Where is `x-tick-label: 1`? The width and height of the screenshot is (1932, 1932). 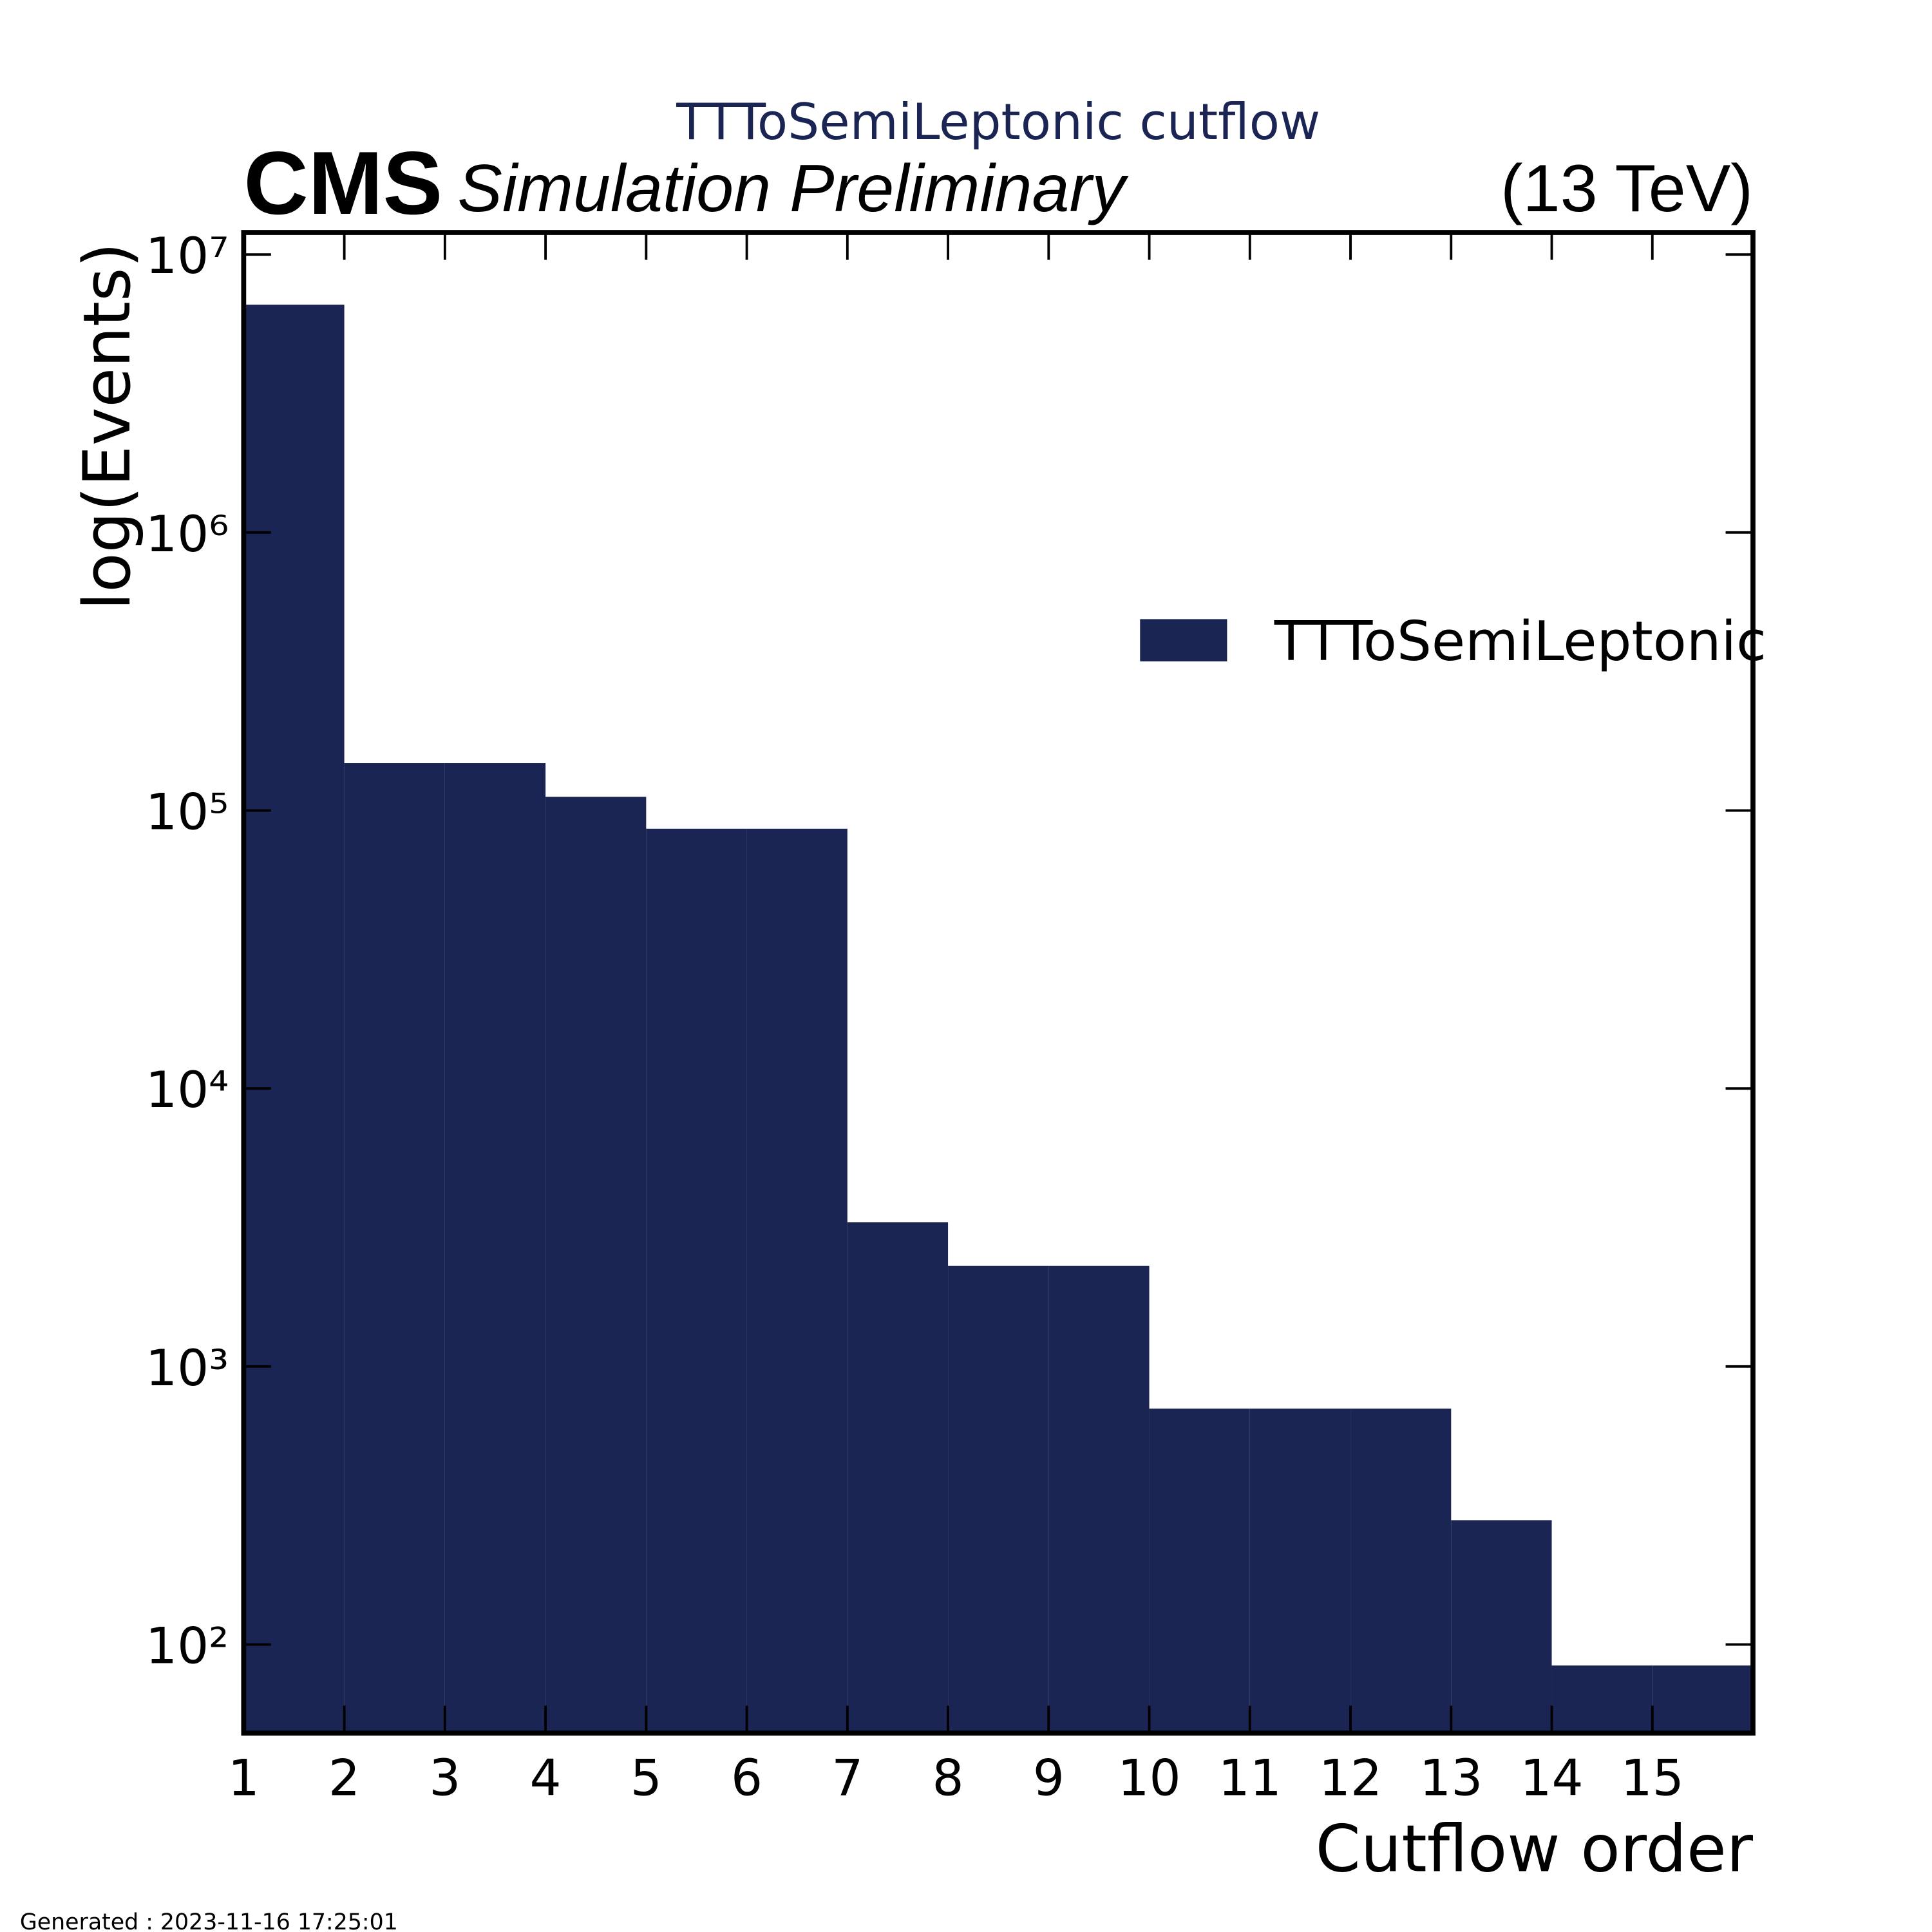
x-tick-label: 1 is located at coordinates (244, 1779).